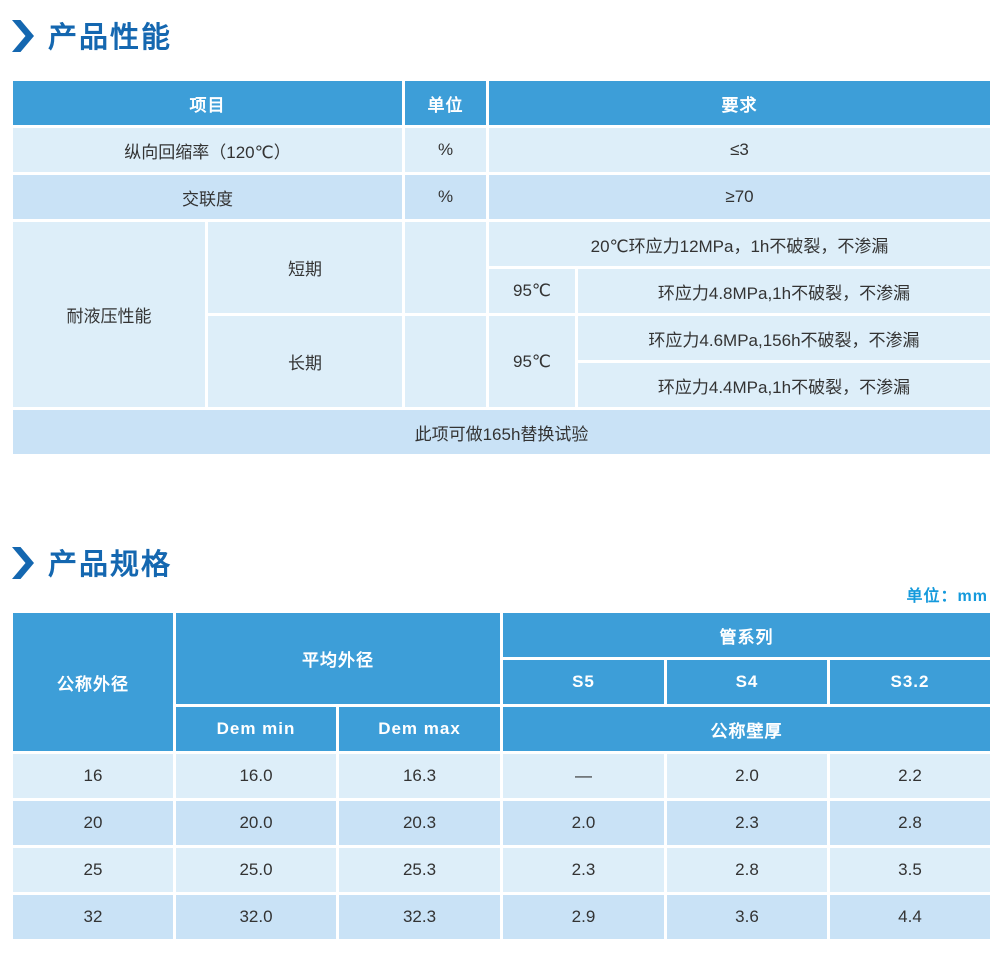  Describe the element at coordinates (445, 197) in the screenshot. I see `cell-crosslink-unit: %` at that location.